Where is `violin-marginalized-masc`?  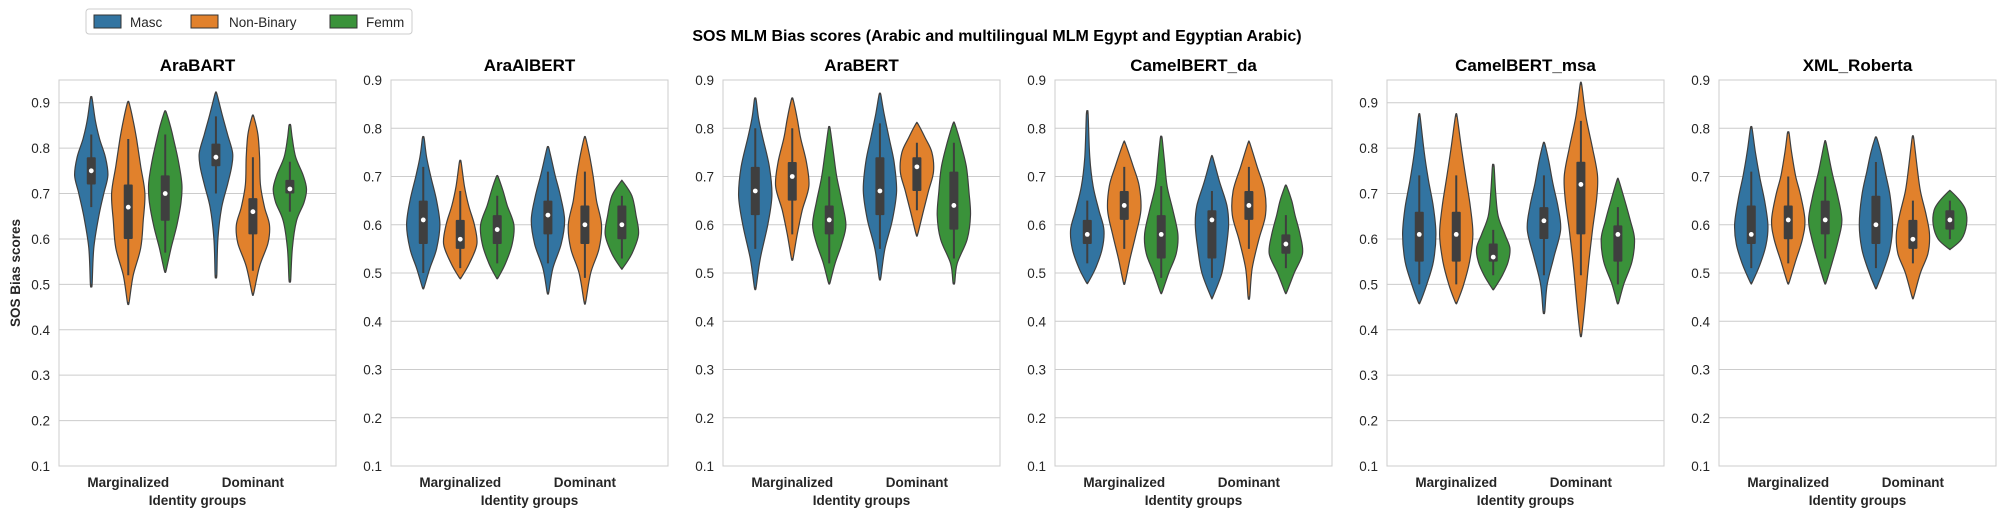
violin-marginalized-masc is located at coordinates (1087, 197).